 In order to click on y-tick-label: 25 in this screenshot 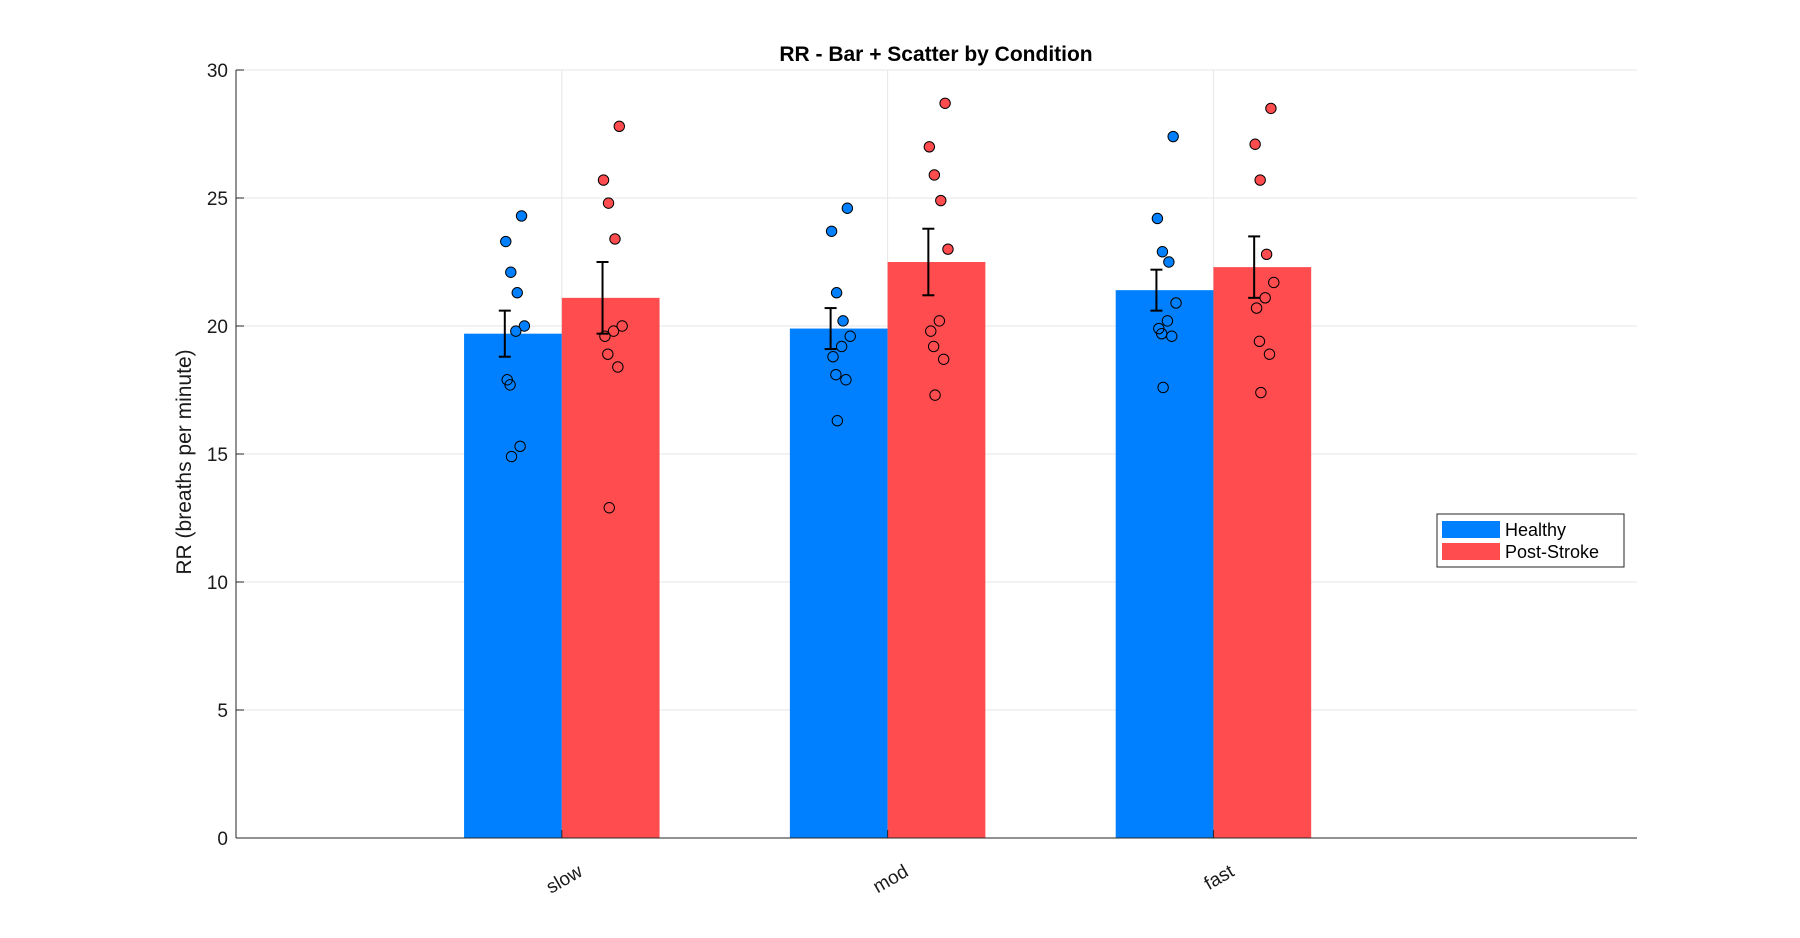, I will do `click(217, 199)`.